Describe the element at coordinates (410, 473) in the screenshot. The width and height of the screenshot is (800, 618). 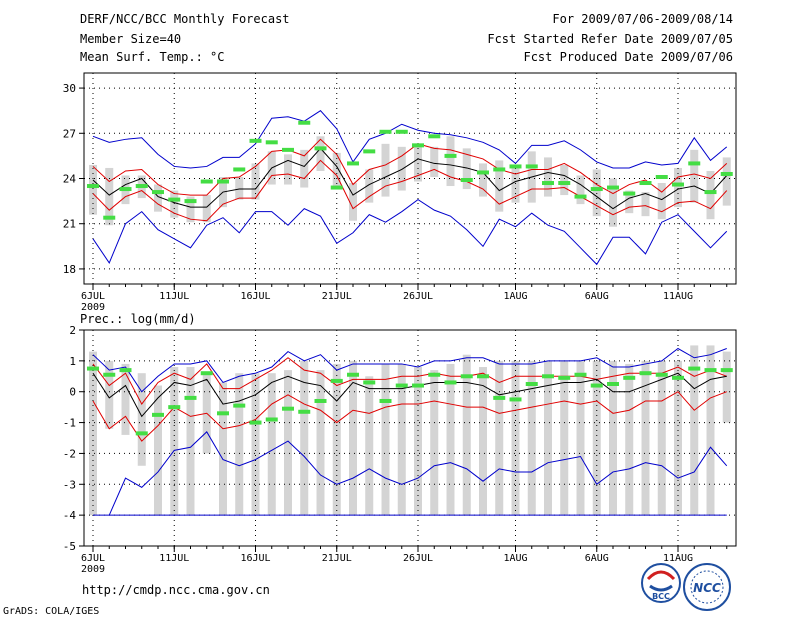
I see `series-min-line` at that location.